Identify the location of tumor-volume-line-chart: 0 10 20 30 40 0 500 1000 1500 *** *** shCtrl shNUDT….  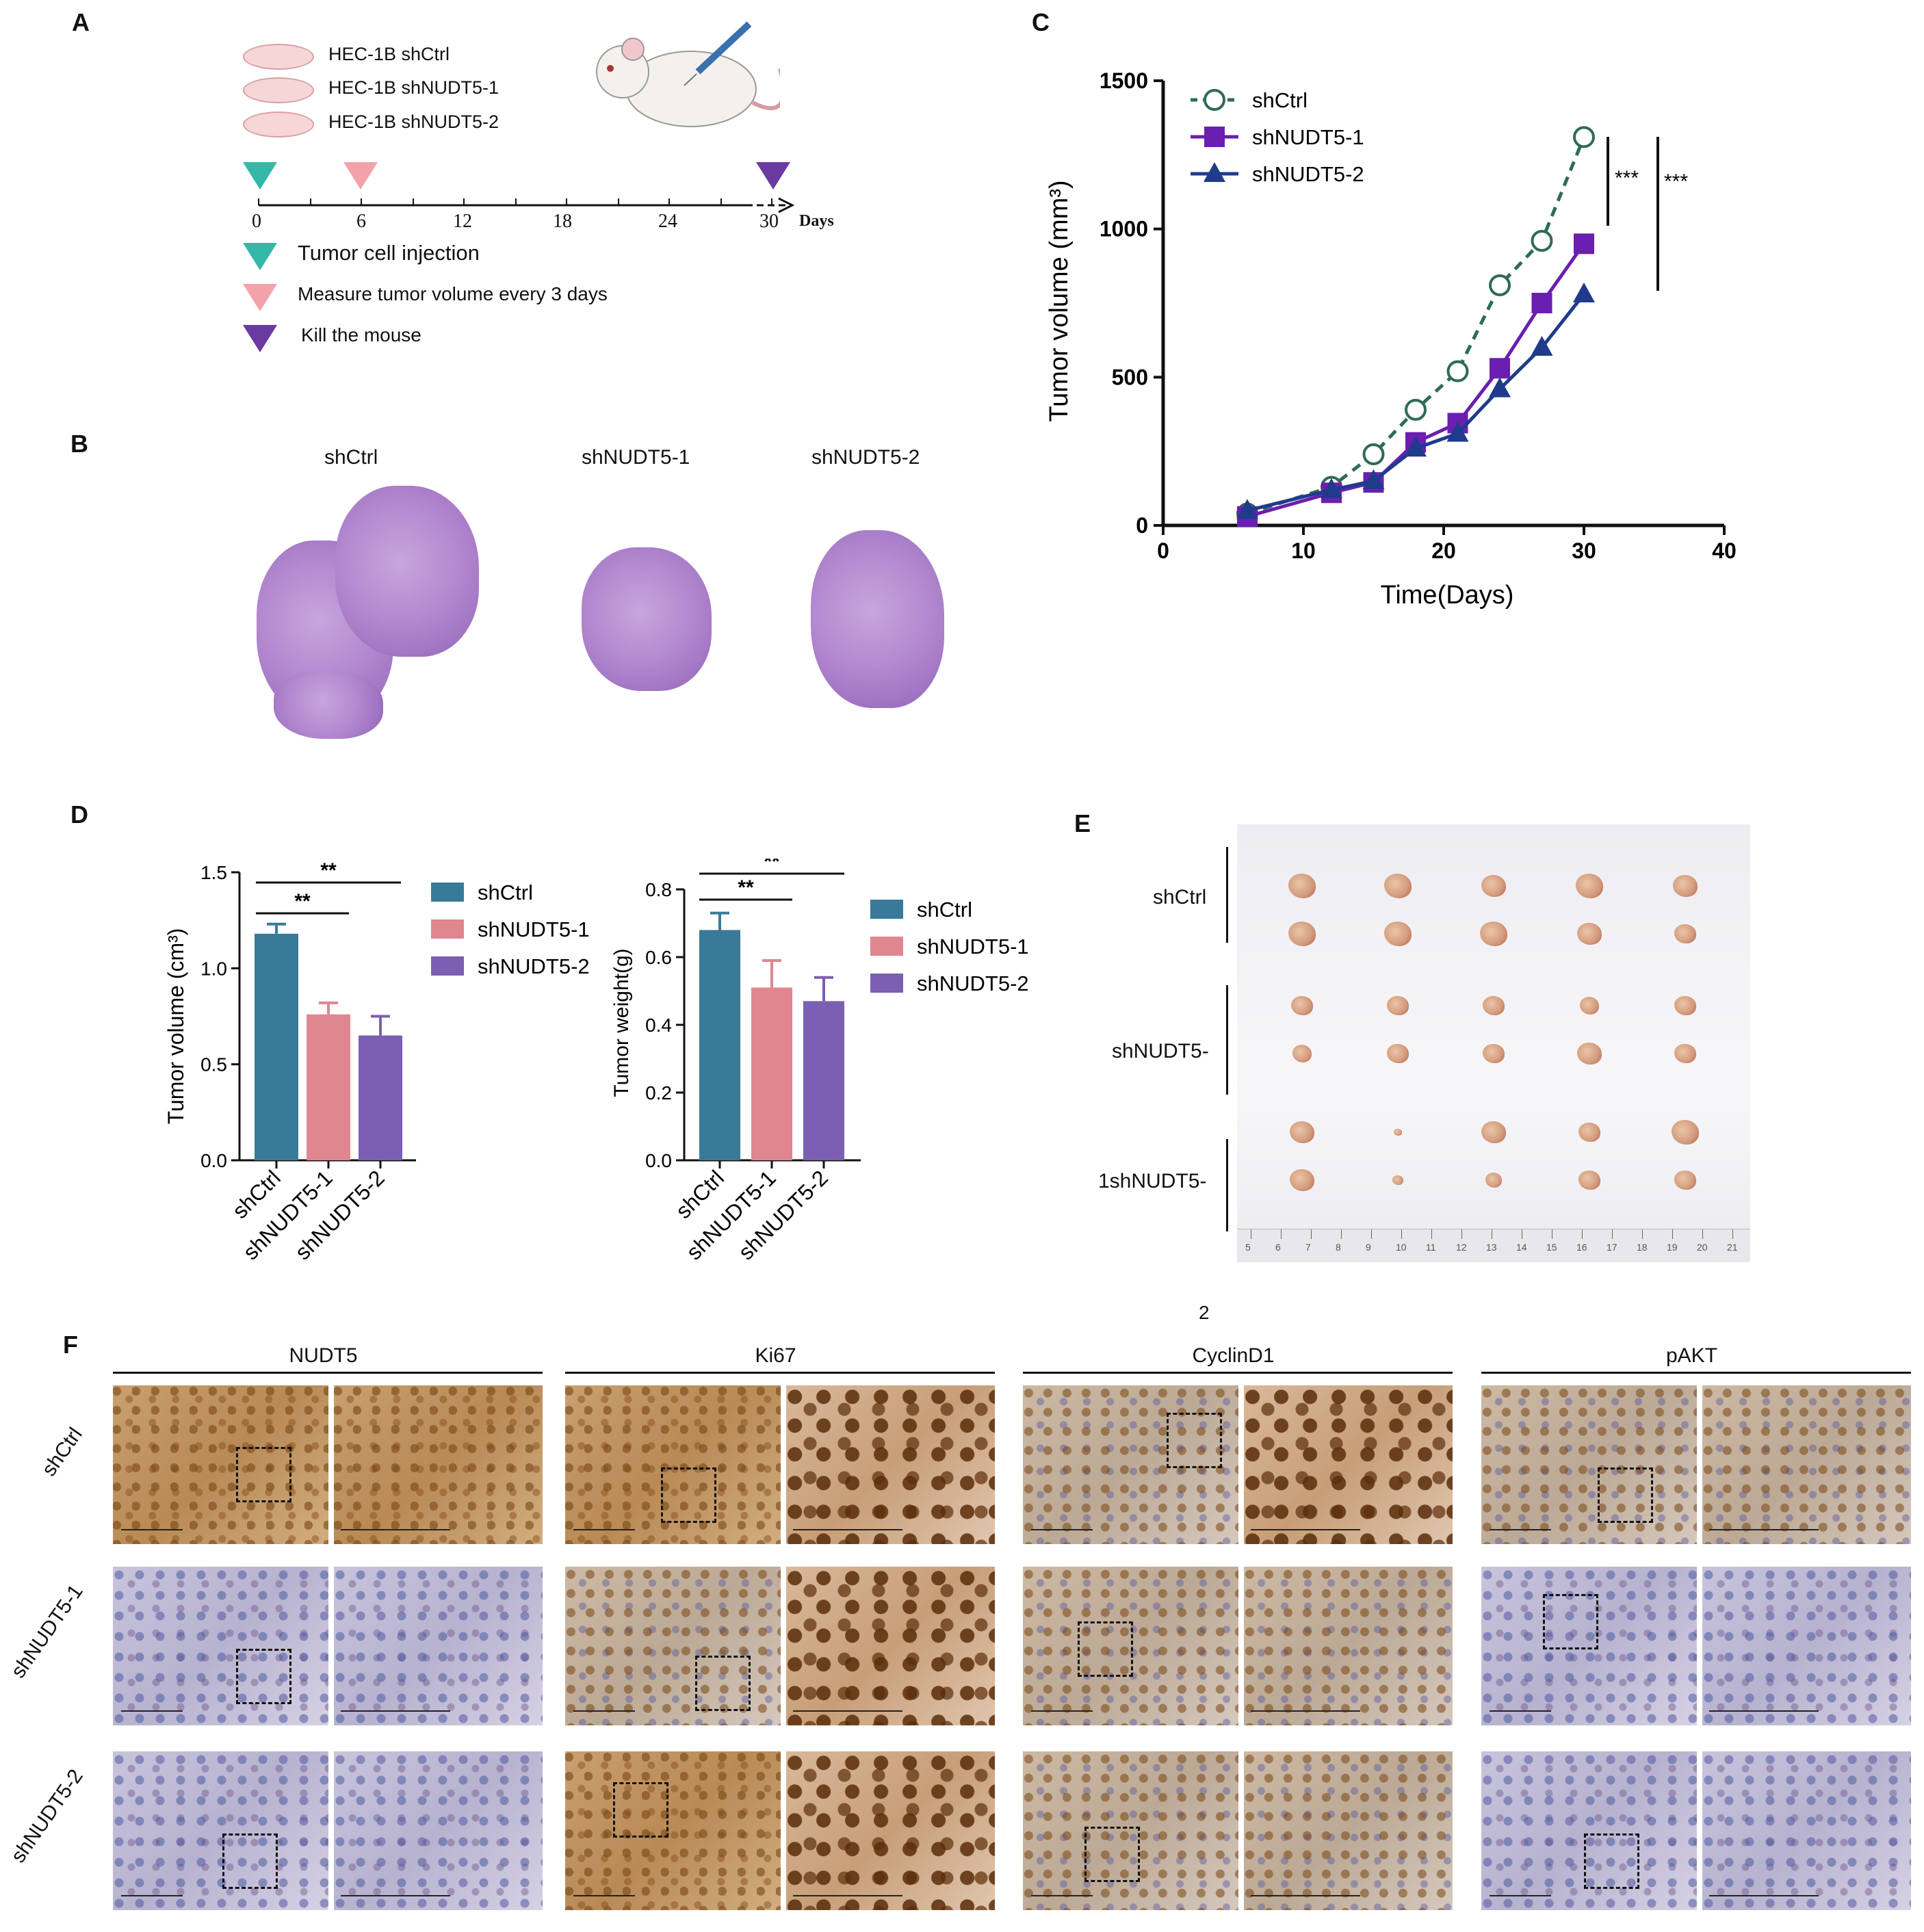
(1392, 339).